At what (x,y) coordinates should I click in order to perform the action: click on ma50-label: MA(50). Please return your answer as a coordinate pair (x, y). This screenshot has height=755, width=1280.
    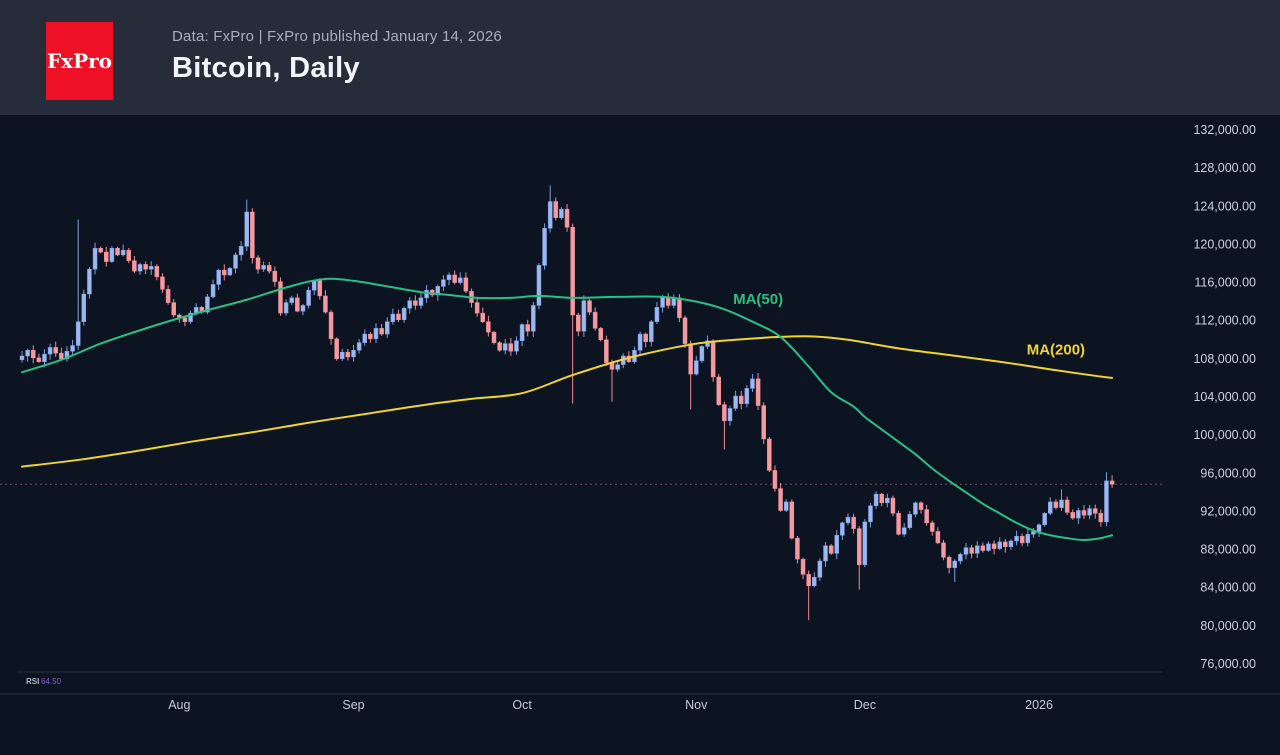
    Looking at the image, I should click on (758, 299).